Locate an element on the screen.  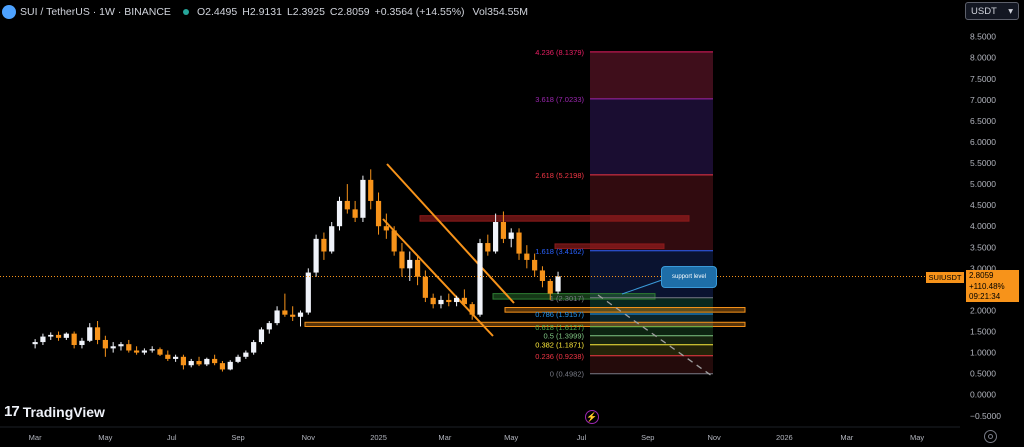
y-tick-label: 1.0000 is located at coordinates (983, 353).